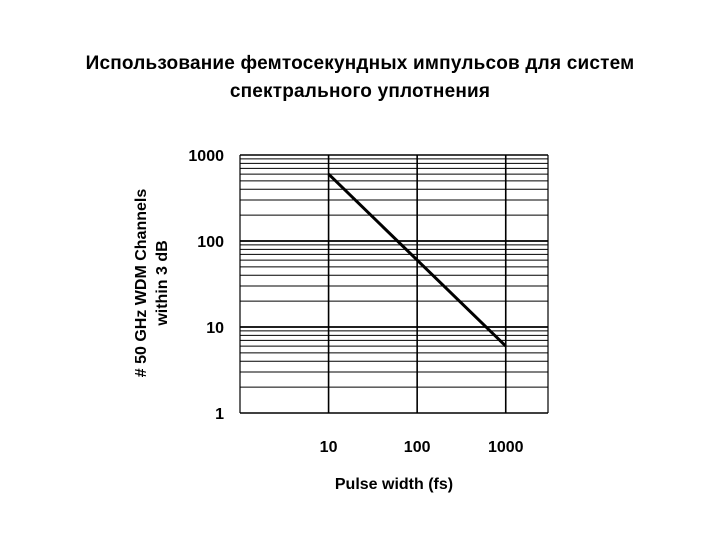  What do you see at coordinates (329, 447) in the screenshot?
I see `x-tick-label: 10` at bounding box center [329, 447].